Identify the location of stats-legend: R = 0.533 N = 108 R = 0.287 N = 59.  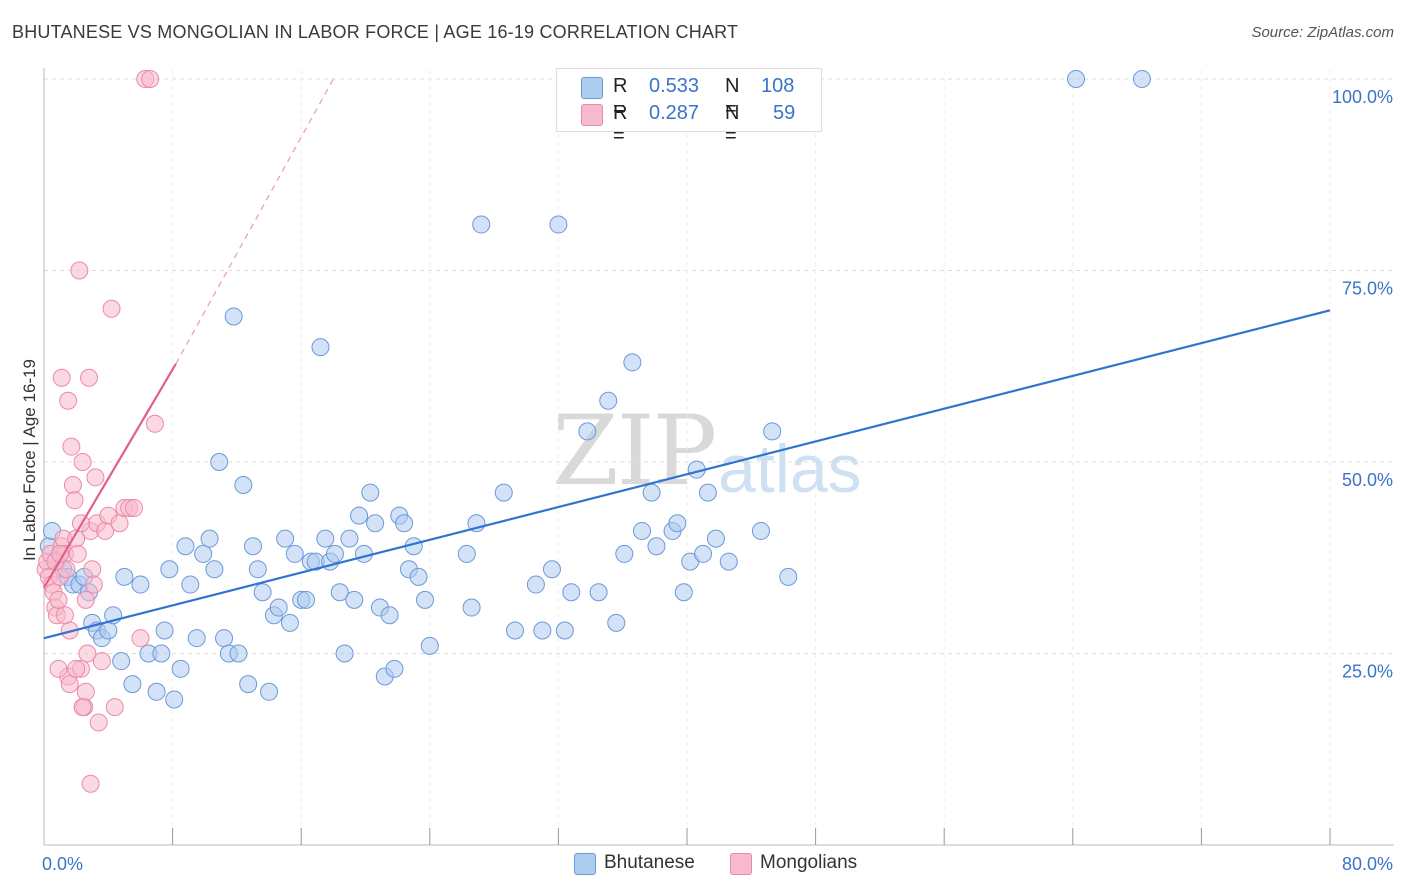
(689, 107).